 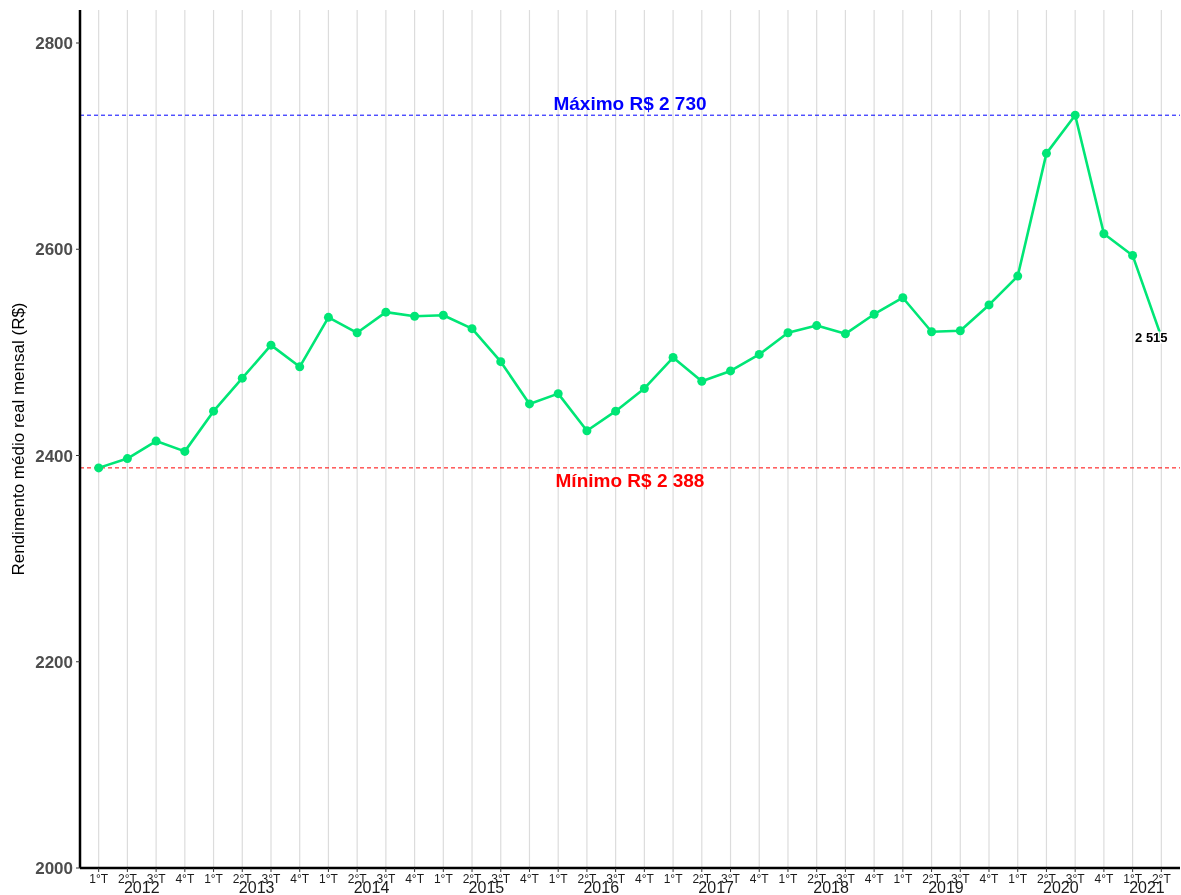 I want to click on y-tick-label: 2400, so click(x=54, y=456).